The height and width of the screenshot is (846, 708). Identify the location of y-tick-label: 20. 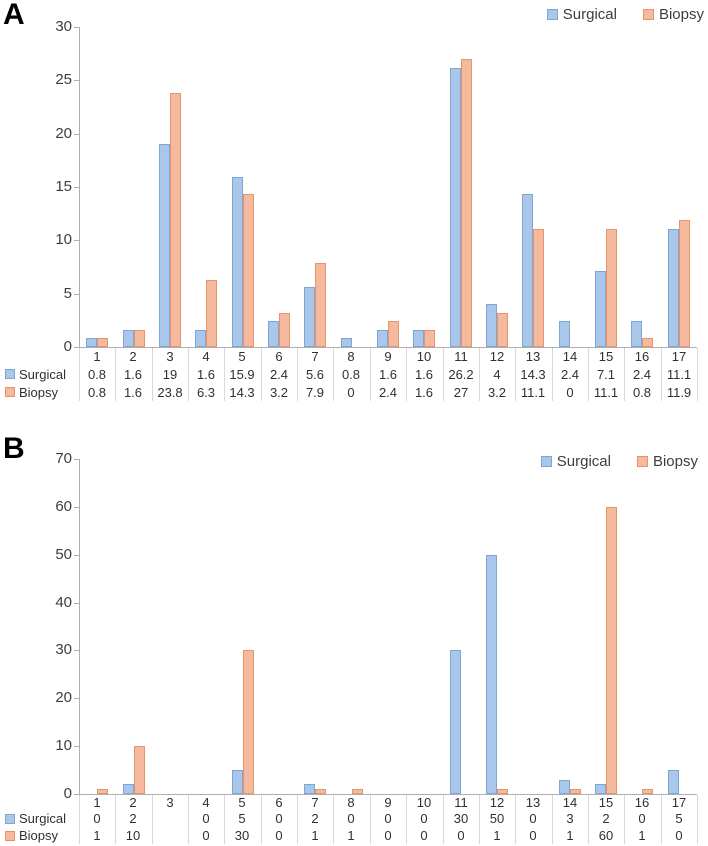
(63, 133).